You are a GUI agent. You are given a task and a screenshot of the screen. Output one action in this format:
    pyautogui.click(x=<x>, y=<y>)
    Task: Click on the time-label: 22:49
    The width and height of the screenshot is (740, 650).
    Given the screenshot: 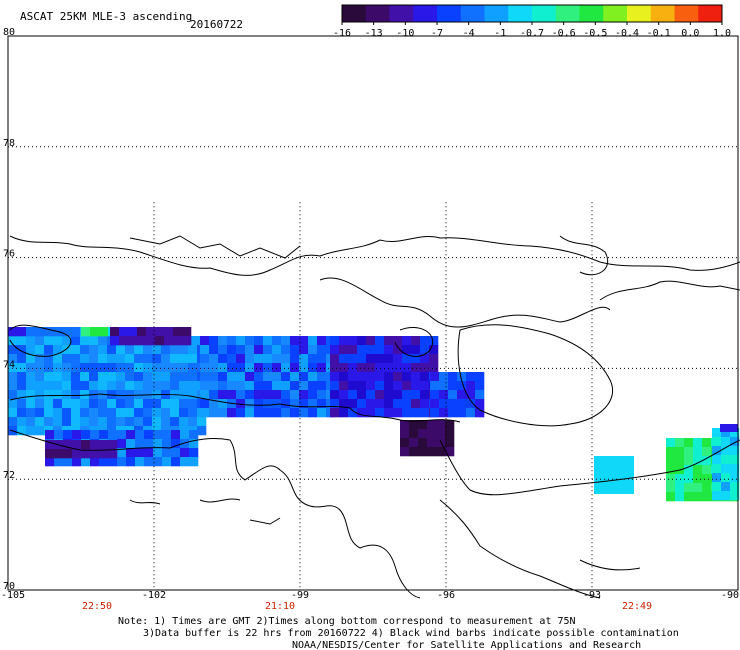 What is the action you would take?
    pyautogui.click(x=637, y=606)
    